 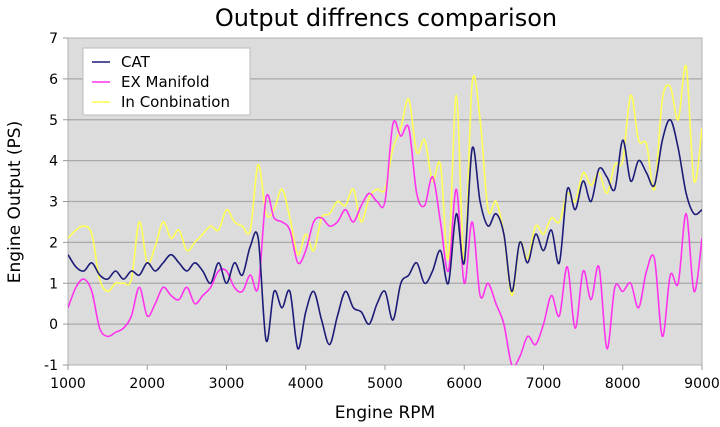 I want to click on x-tick-label: 3000, so click(x=227, y=384).